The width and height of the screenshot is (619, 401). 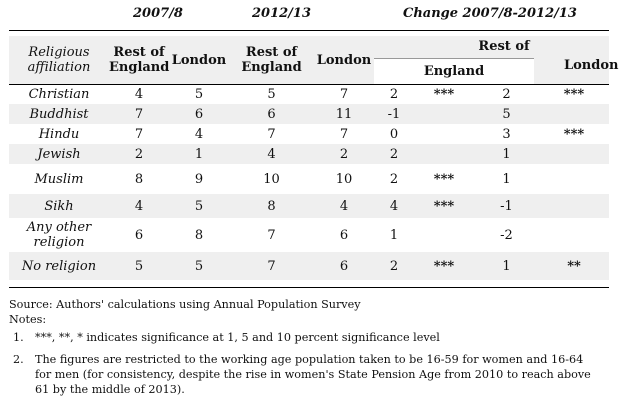 I want to click on cell-roe-2007: 8, so click(x=139, y=179).